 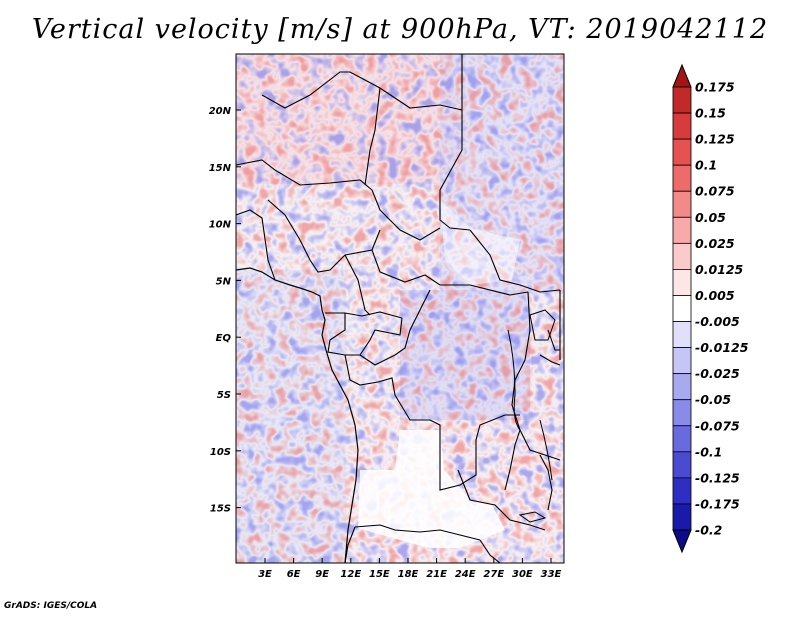 I want to click on grads-credit: GrADS: IGES/COLA, so click(x=51, y=606).